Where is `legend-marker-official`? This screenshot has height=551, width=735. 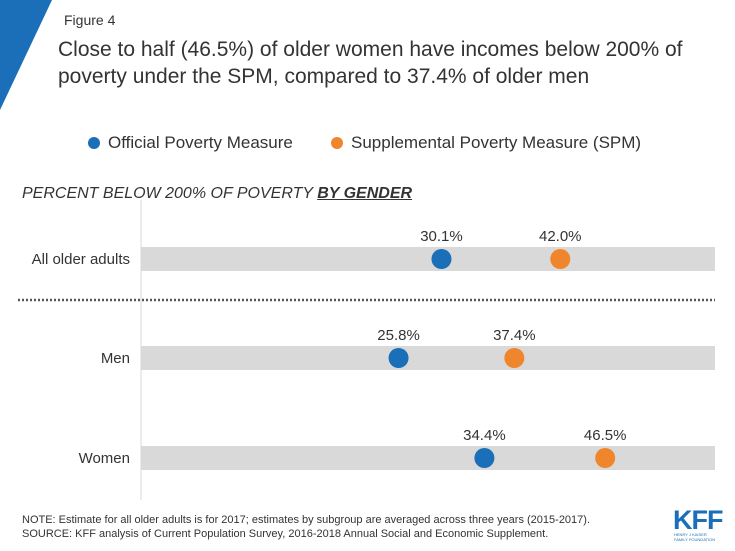 legend-marker-official is located at coordinates (94, 143).